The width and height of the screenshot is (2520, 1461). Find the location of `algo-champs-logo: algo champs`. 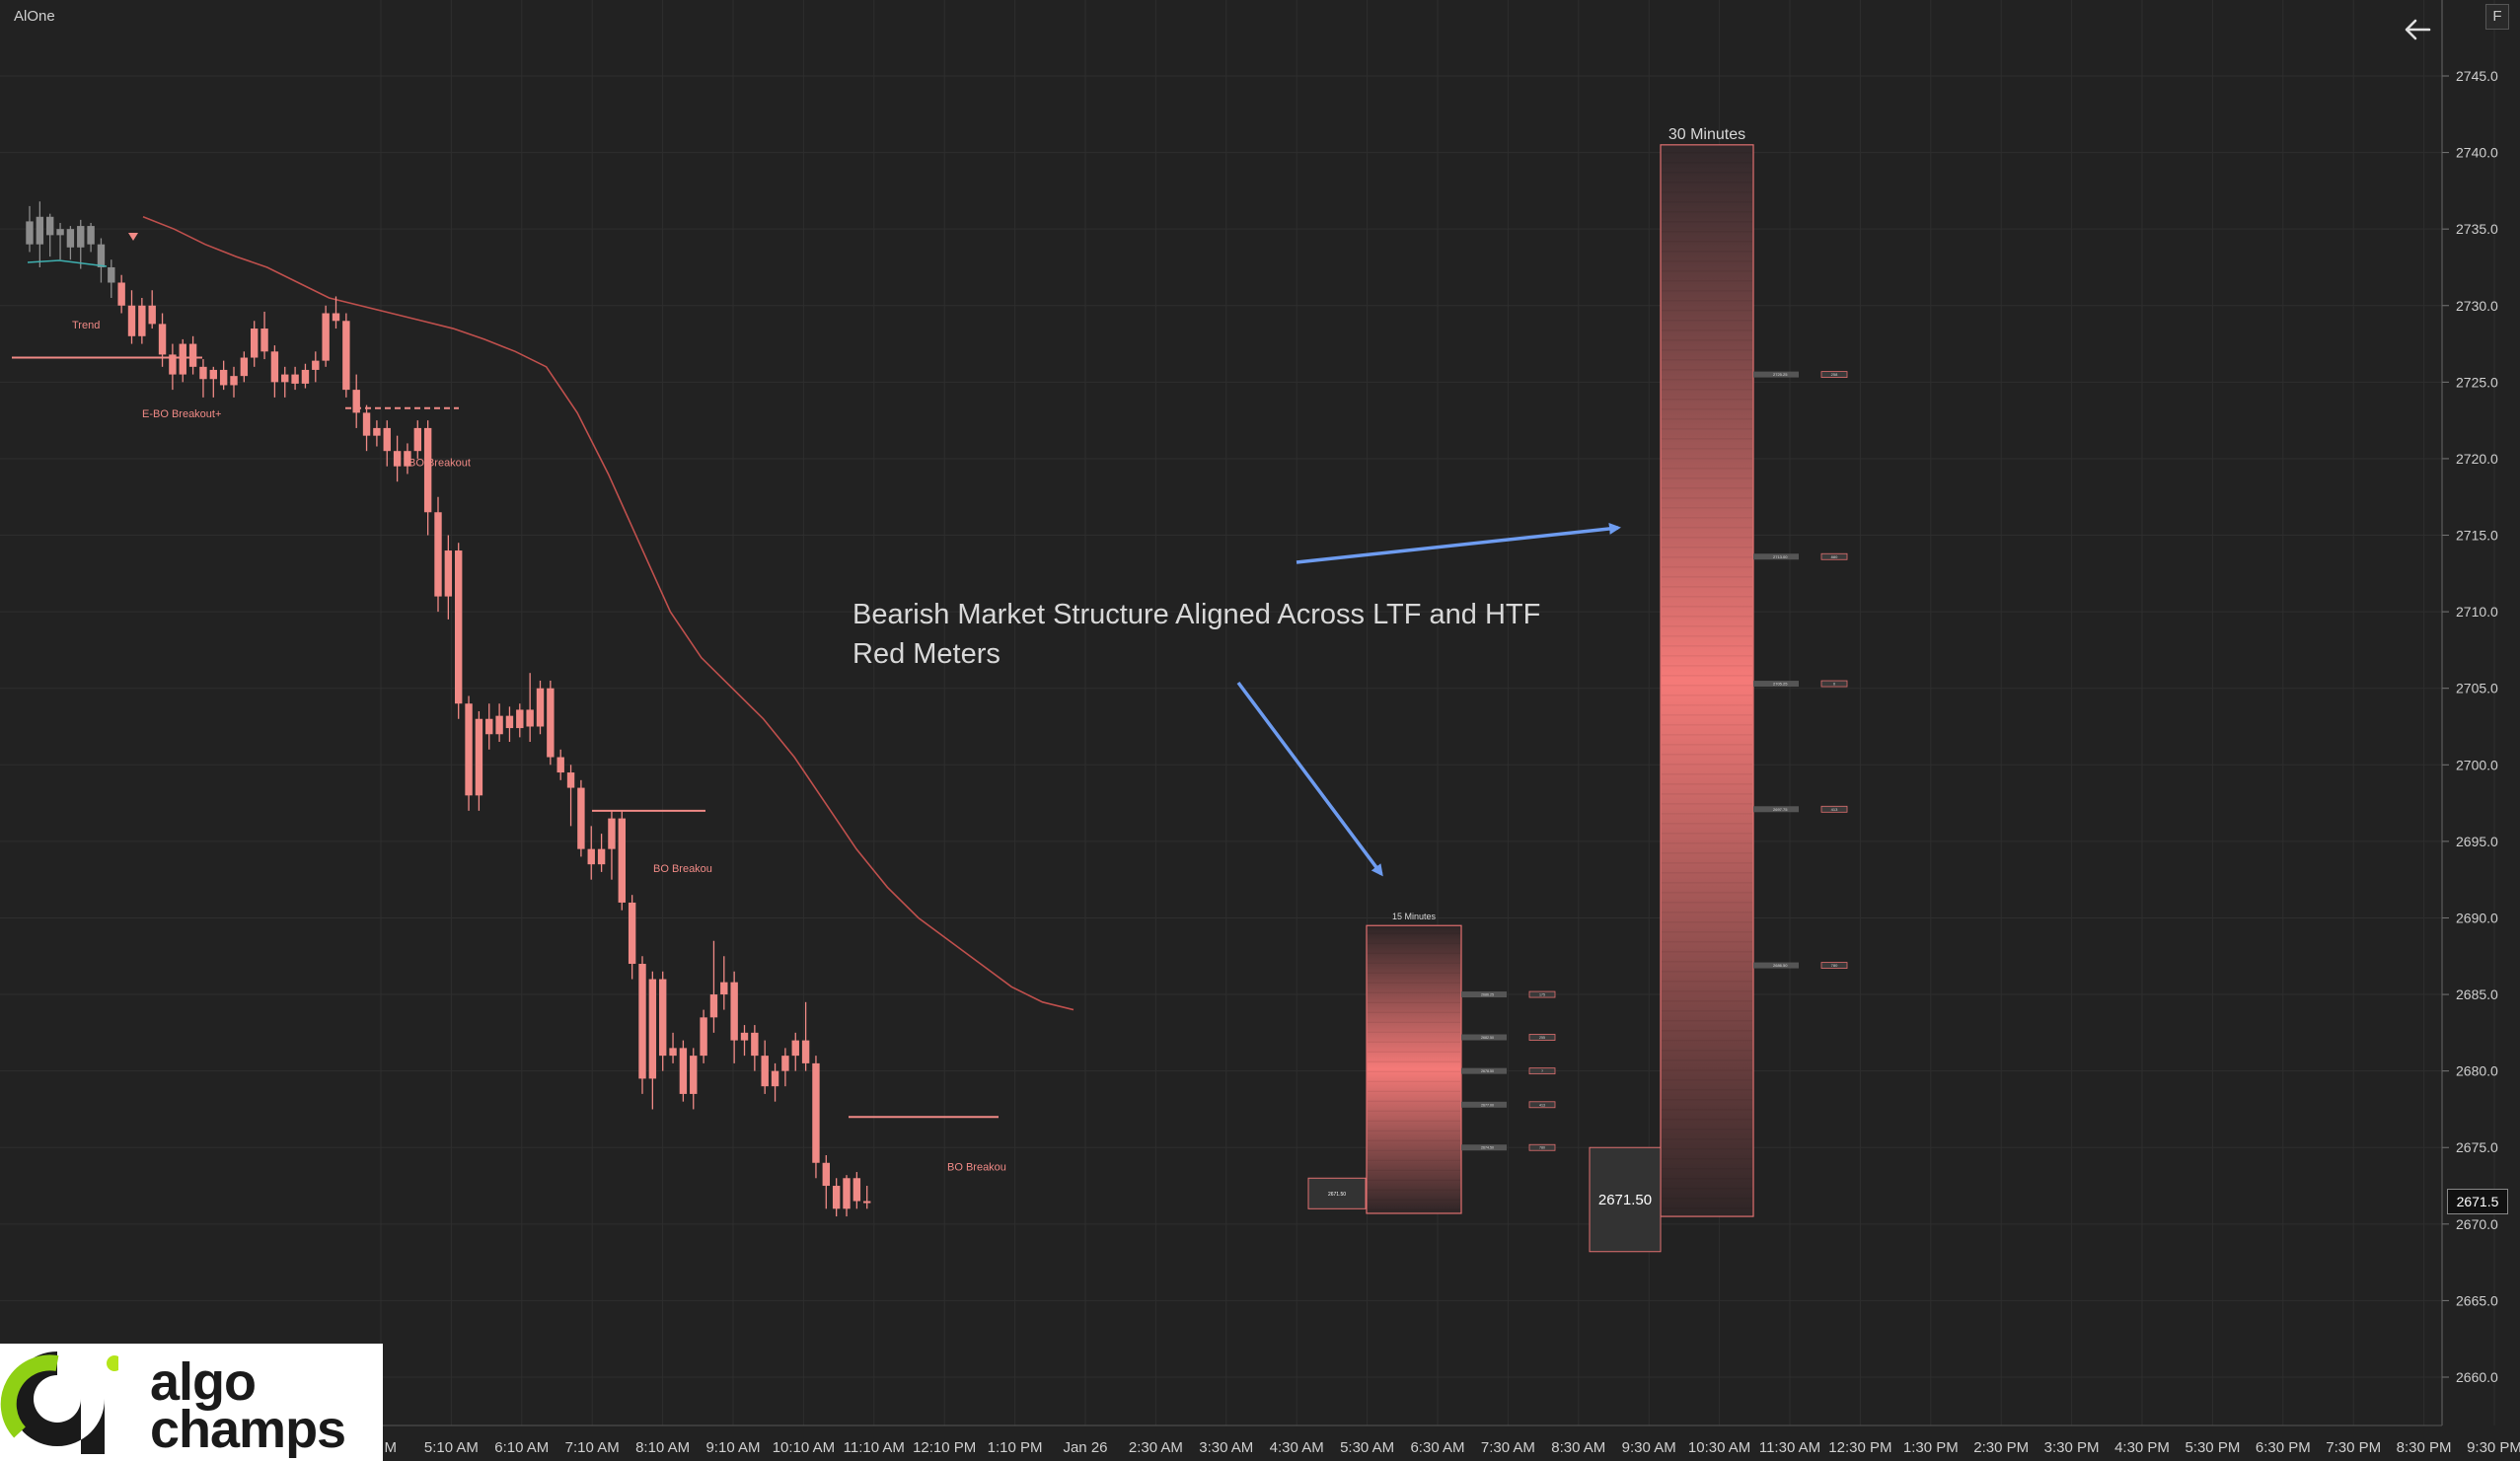

algo-champs-logo: algo champs is located at coordinates (191, 1402).